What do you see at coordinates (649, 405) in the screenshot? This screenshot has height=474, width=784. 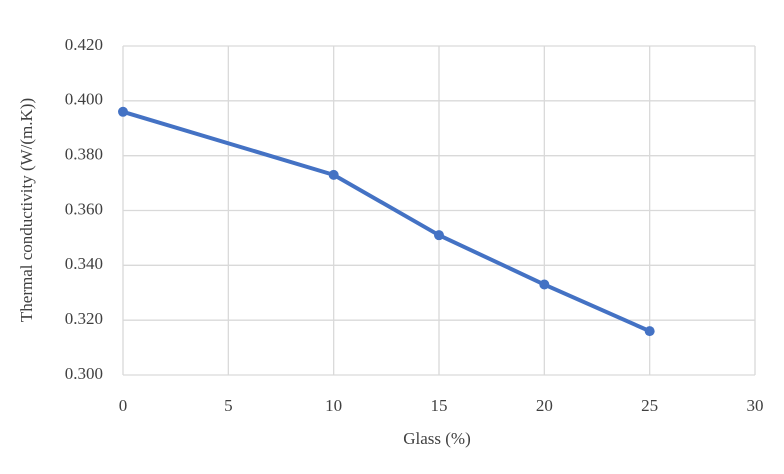 I see `x-tick-label: 25` at bounding box center [649, 405].